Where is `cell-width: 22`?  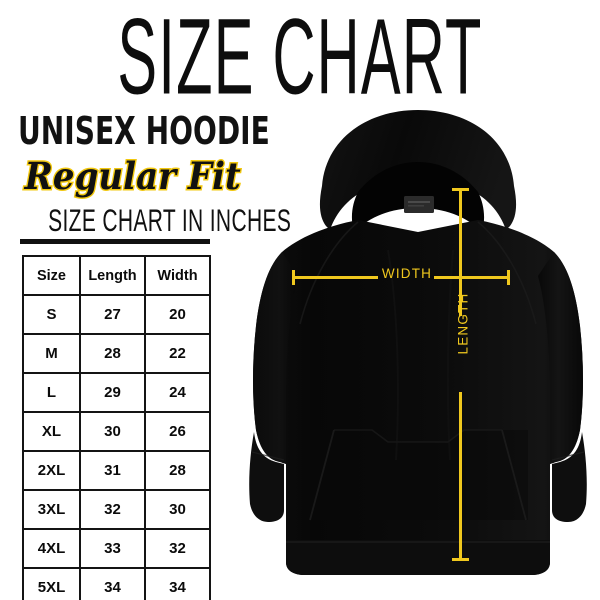 cell-width: 22 is located at coordinates (177, 353).